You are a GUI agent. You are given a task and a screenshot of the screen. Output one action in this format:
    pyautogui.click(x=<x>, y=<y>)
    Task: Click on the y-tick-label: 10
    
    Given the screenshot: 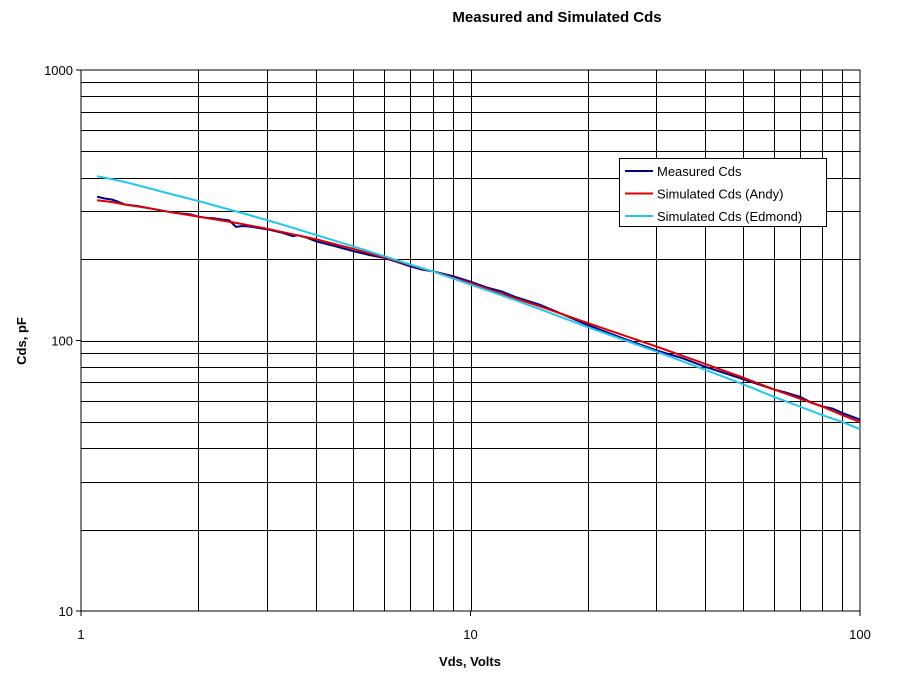 What is the action you would take?
    pyautogui.click(x=66, y=611)
    